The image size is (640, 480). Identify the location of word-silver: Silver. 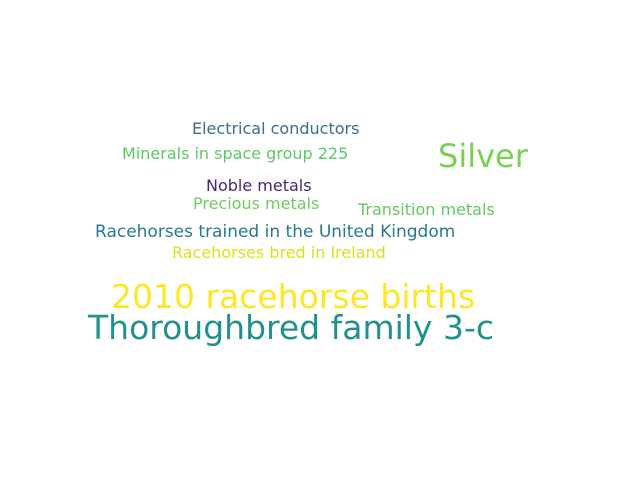
(483, 156).